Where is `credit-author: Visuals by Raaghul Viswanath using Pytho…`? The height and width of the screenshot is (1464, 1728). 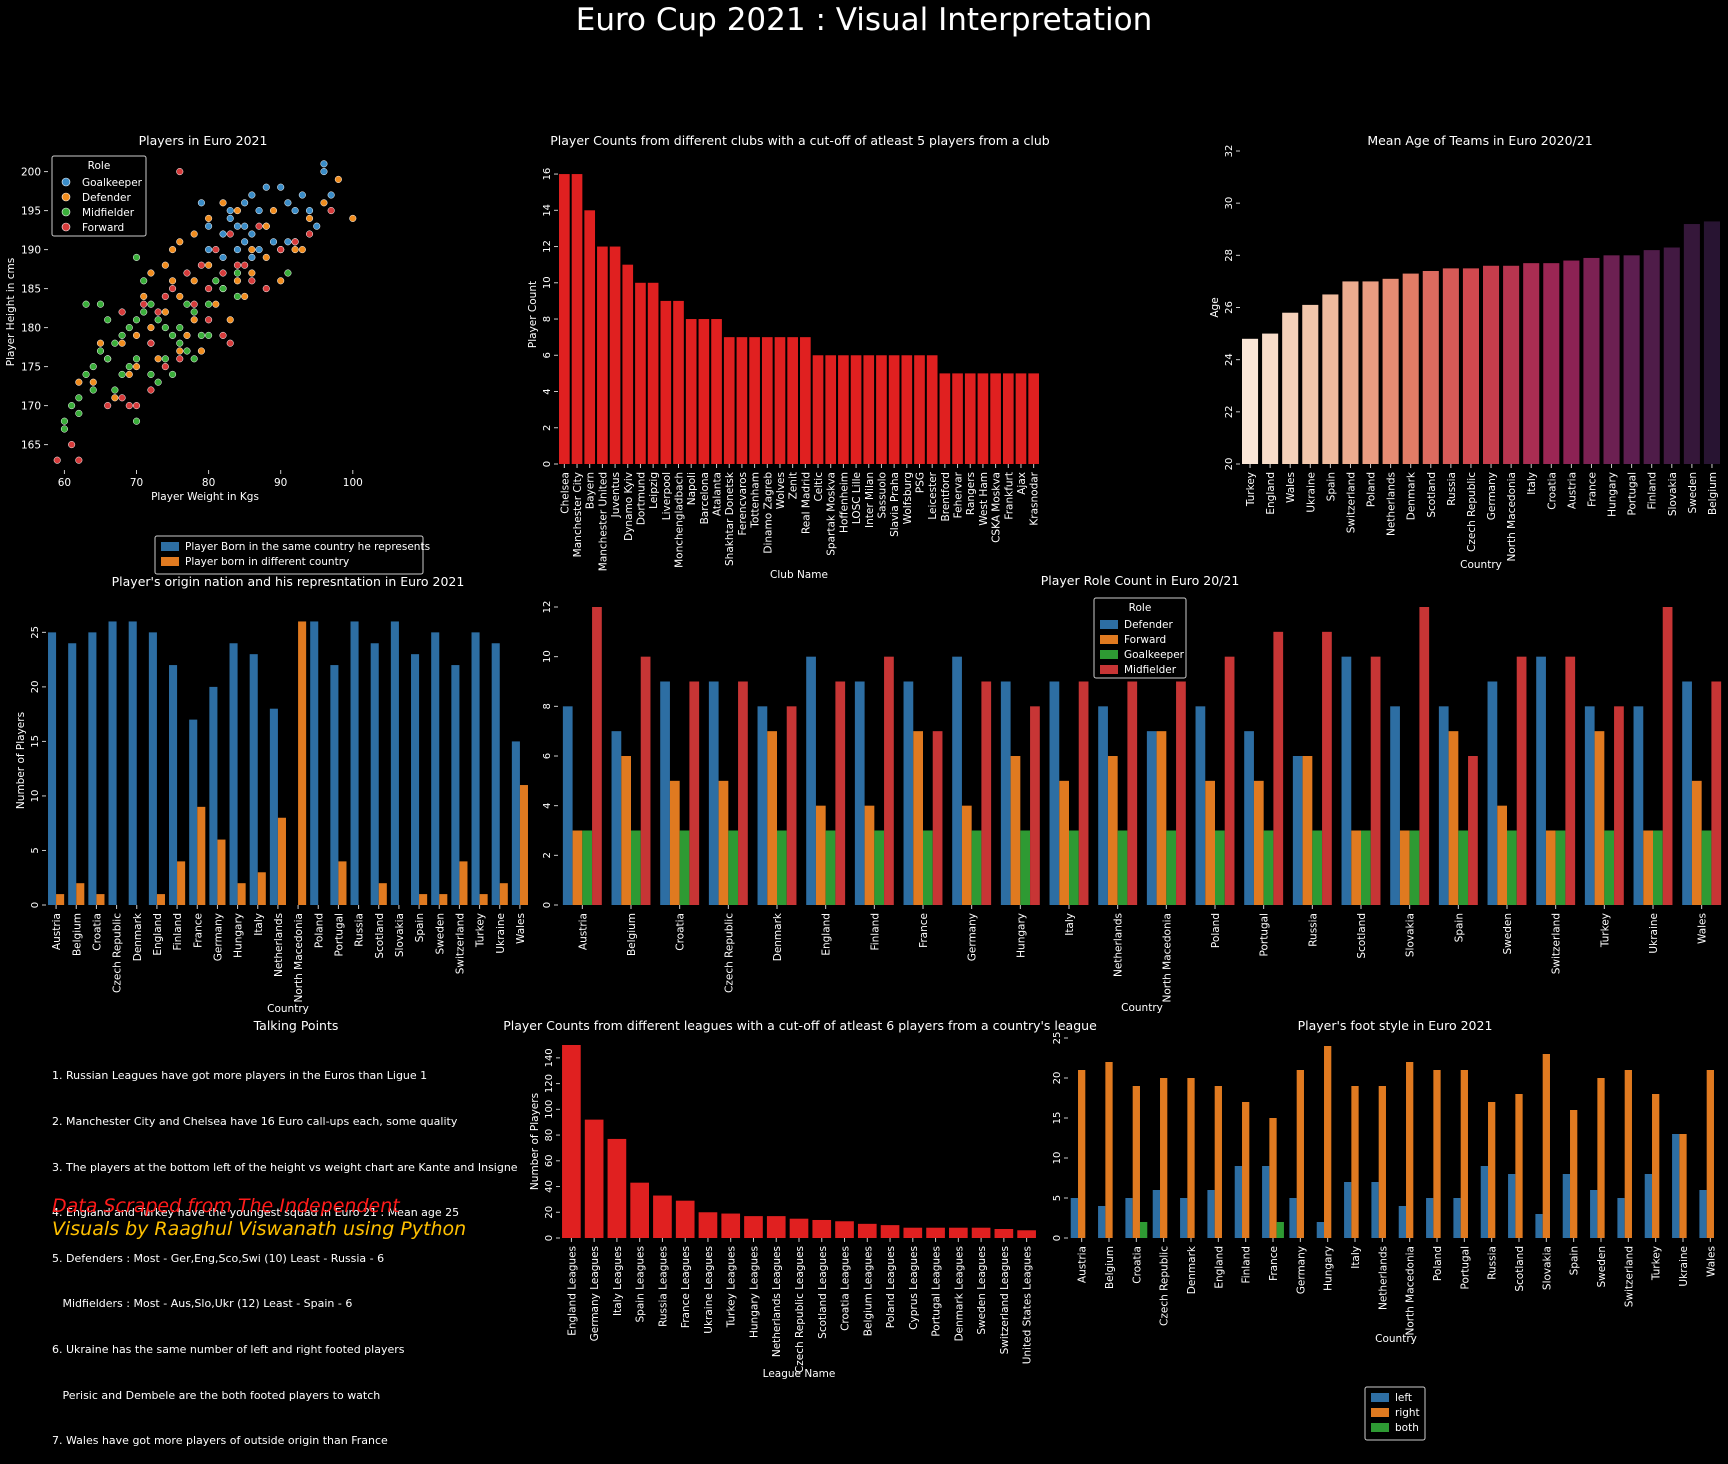 credit-author: Visuals by Raaghul Viswanath using Pytho… is located at coordinates (259, 1229).